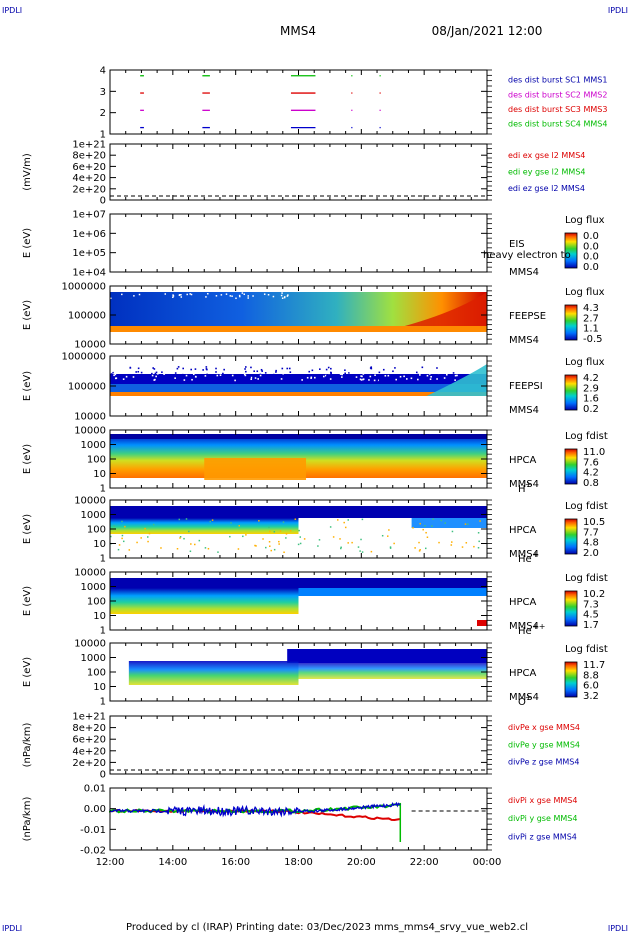 The height and width of the screenshot is (934, 630). What do you see at coordinates (591, 543) in the screenshot?
I see `colorbar-tick-label: 4.8` at bounding box center [591, 543].